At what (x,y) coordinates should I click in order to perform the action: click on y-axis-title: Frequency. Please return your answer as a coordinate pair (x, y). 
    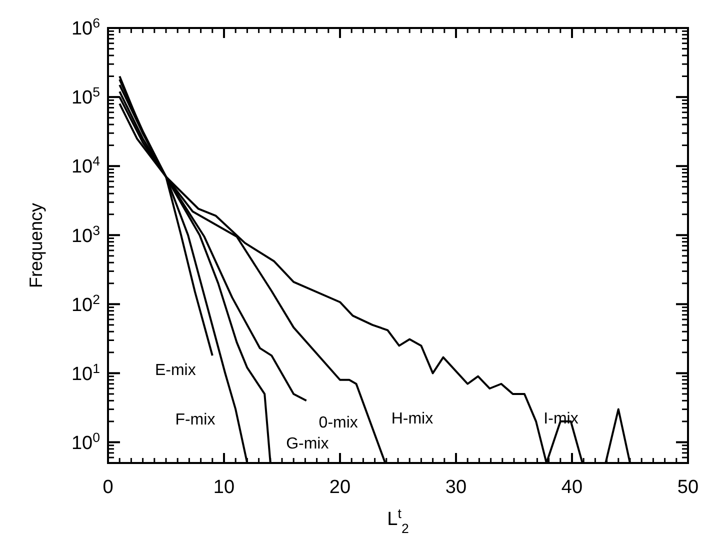
    Looking at the image, I should click on (36, 245).